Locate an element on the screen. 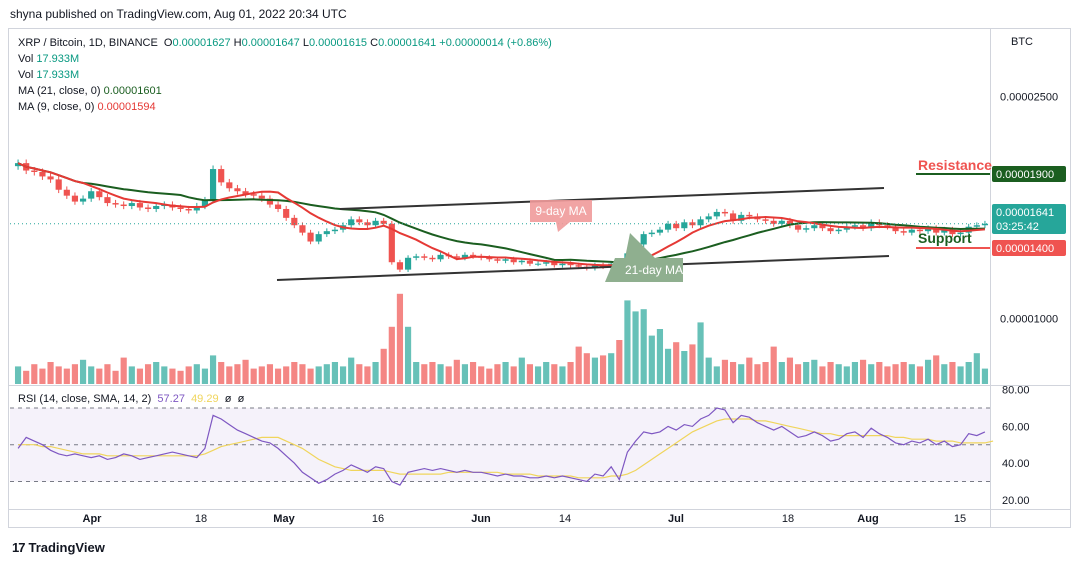 This screenshot has width=1079, height=565. symbol-label: XRP / Bitcoin, 1D, BINANCE is located at coordinates (88, 43).